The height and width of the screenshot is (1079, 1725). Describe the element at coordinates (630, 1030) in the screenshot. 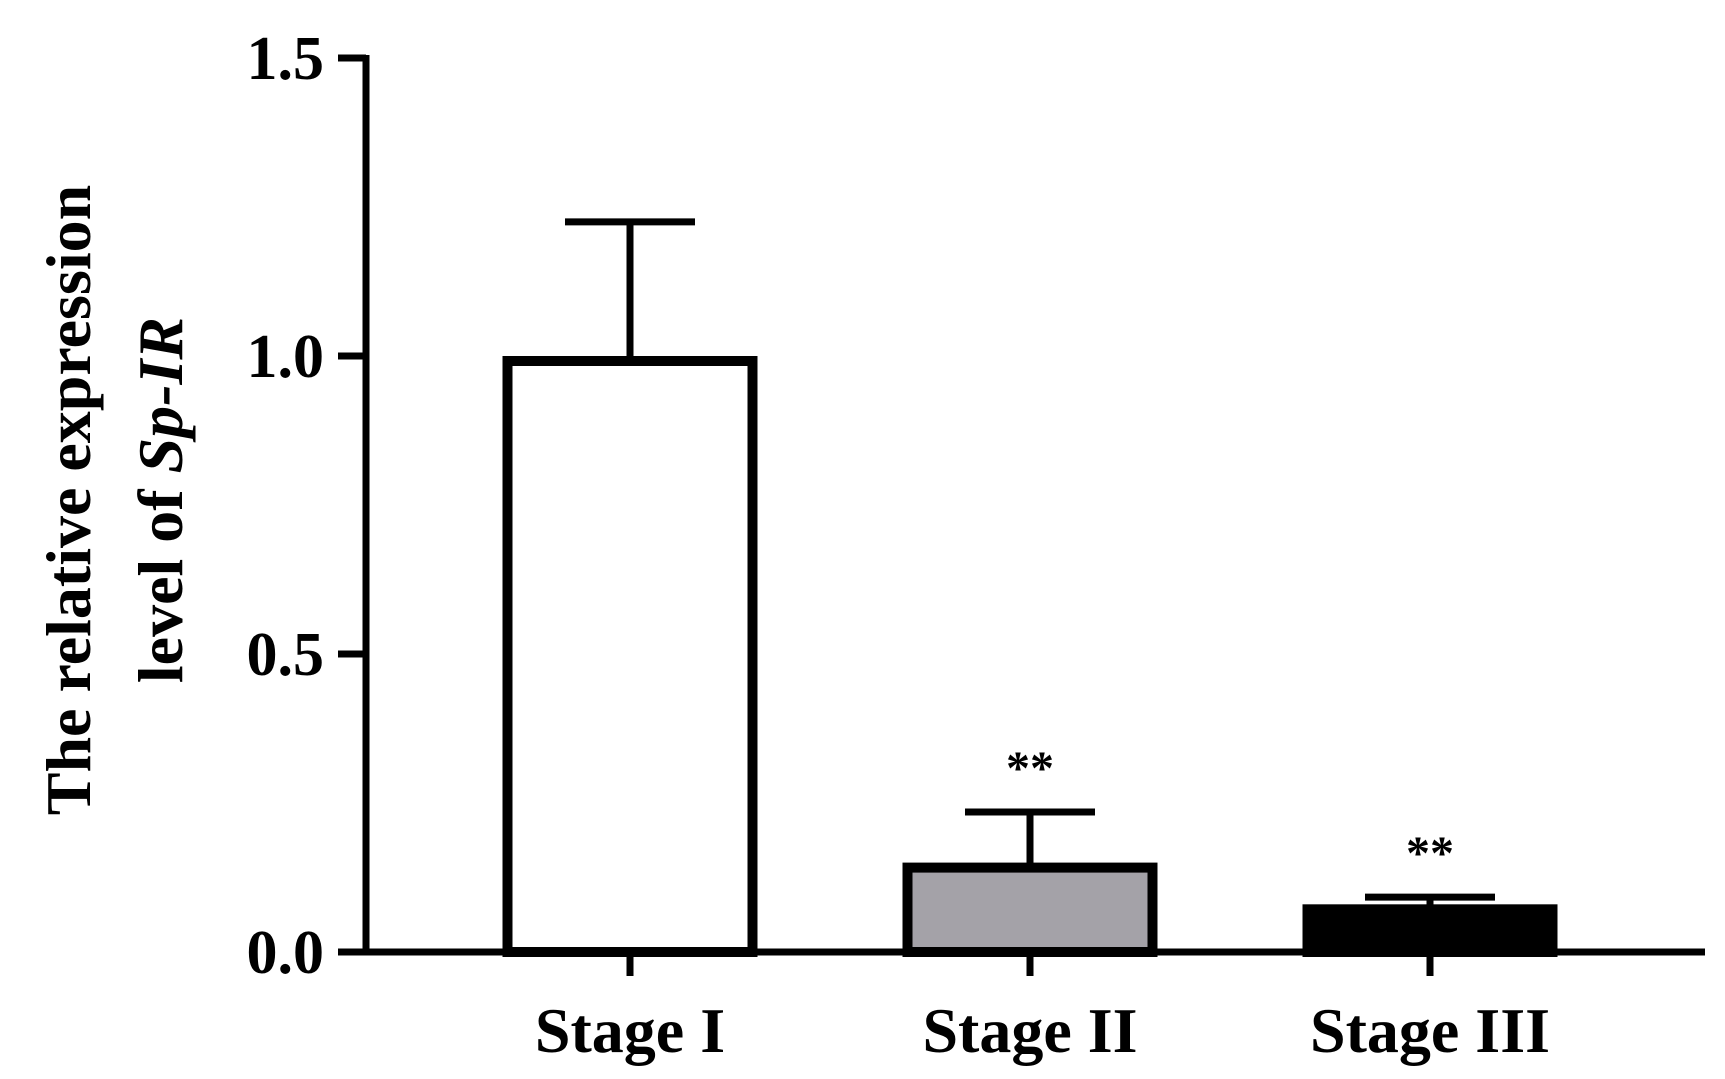

I see `x-tick-label-1: Stage I` at that location.